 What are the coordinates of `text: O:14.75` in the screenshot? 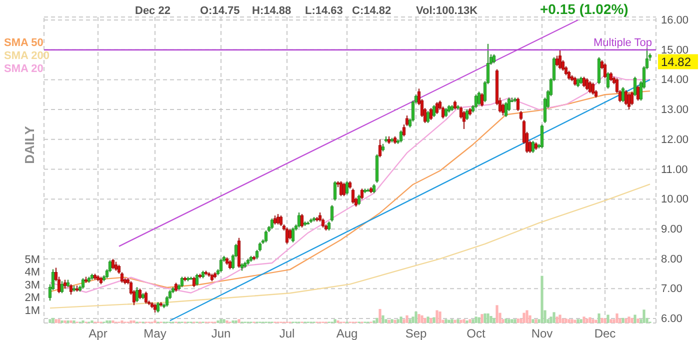 It's located at (220, 11).